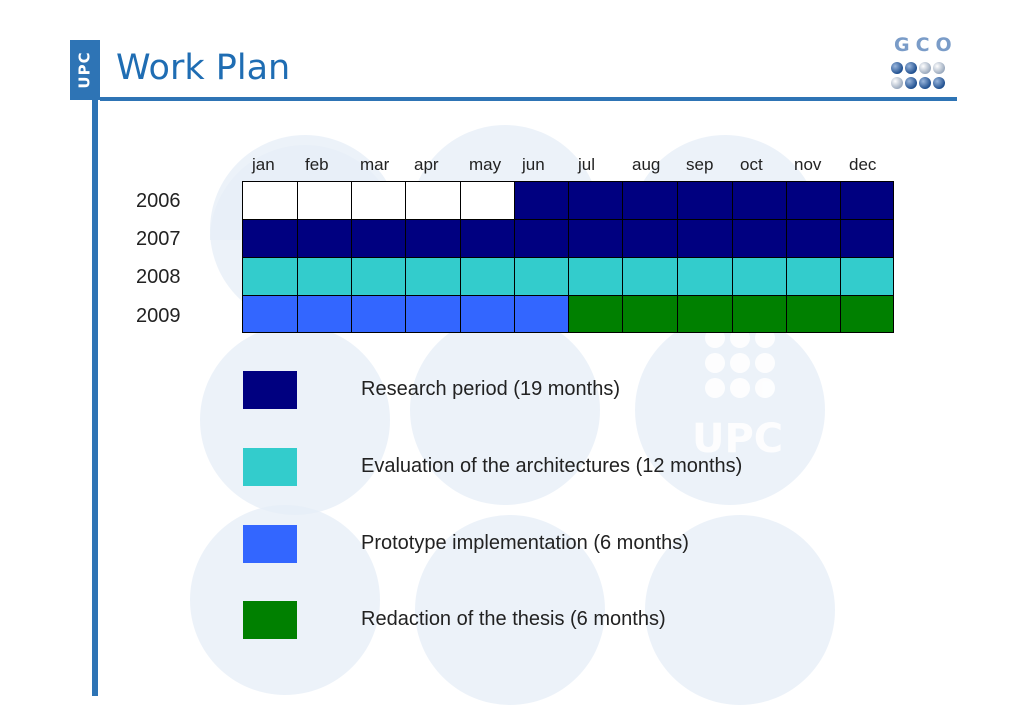 Image resolution: width=1030 pixels, height=728 pixels. What do you see at coordinates (491, 389) in the screenshot?
I see `legend-label: Research period (19 months)` at bounding box center [491, 389].